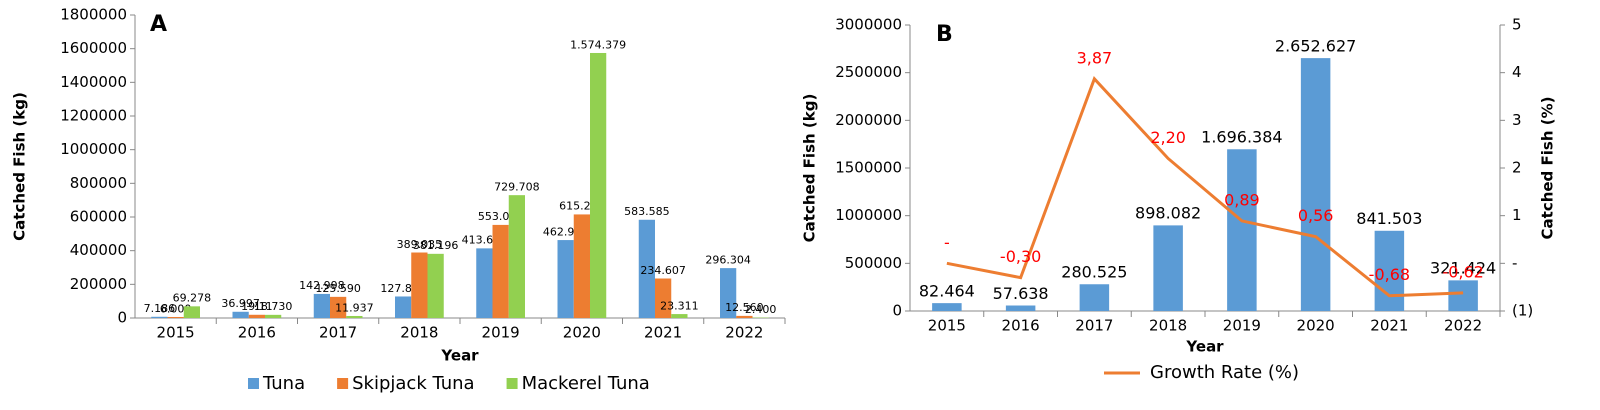  Describe the element at coordinates (257, 333) in the screenshot. I see `x-tick-label: 2016` at that location.